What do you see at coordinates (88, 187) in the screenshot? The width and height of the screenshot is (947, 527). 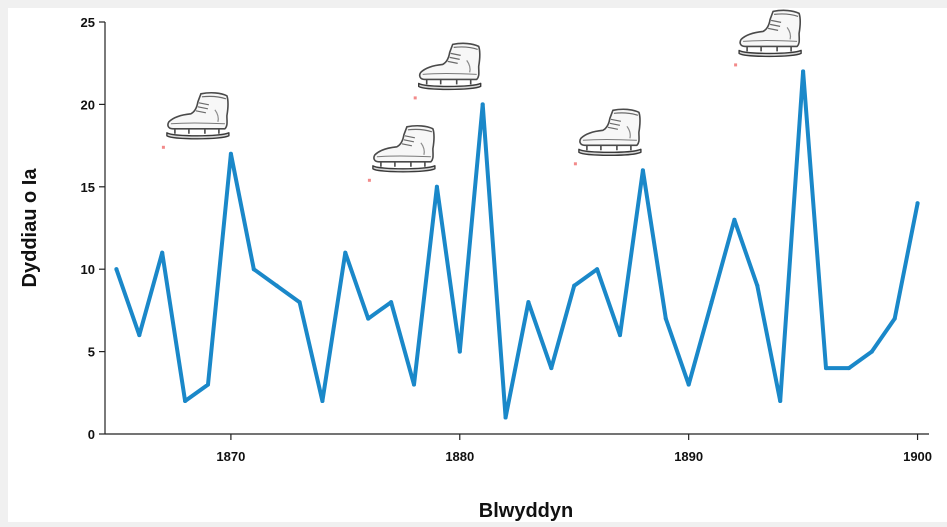 I see `y-tick-label: 15` at bounding box center [88, 187].